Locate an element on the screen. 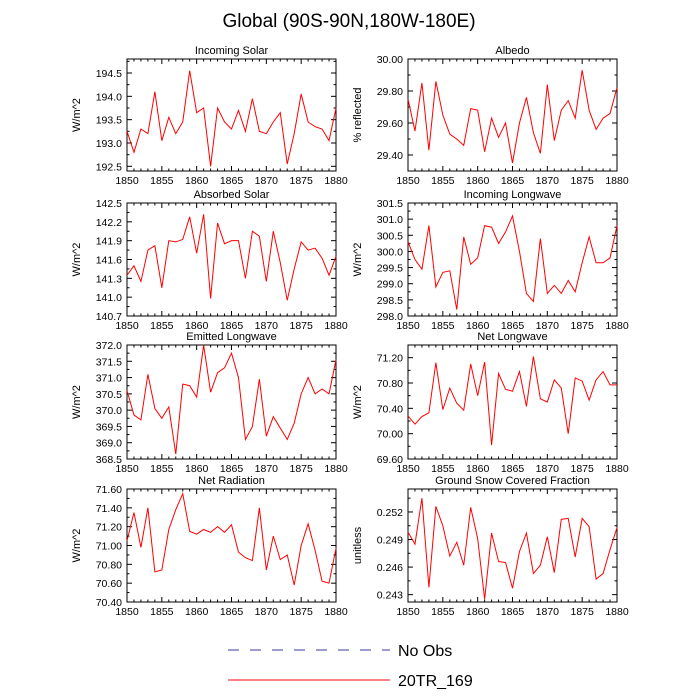 This screenshot has width=700, height=700. panel-3-xtick-label: 1850 is located at coordinates (127, 326).